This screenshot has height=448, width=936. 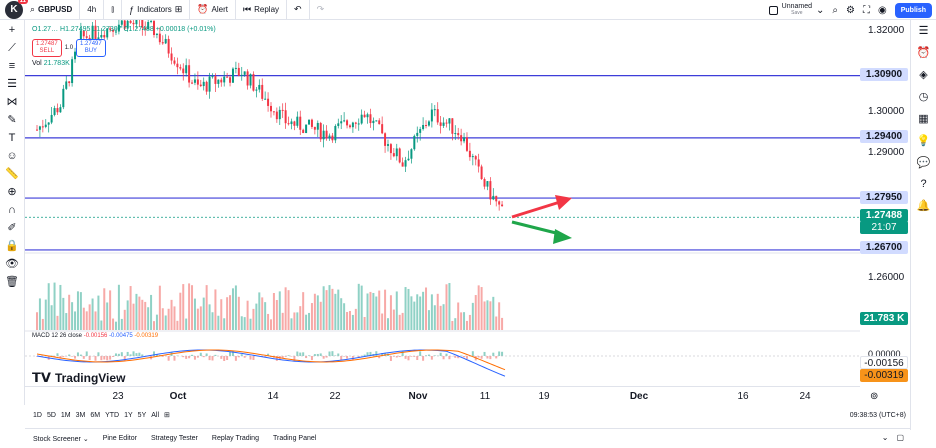 I want to click on redo-button: ↷, so click(x=321, y=10).